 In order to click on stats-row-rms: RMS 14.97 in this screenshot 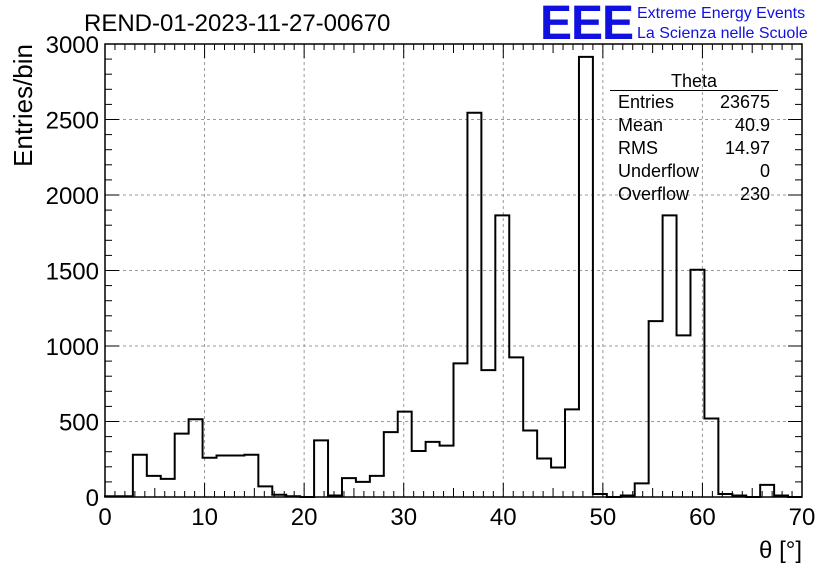, I will do `click(694, 148)`.